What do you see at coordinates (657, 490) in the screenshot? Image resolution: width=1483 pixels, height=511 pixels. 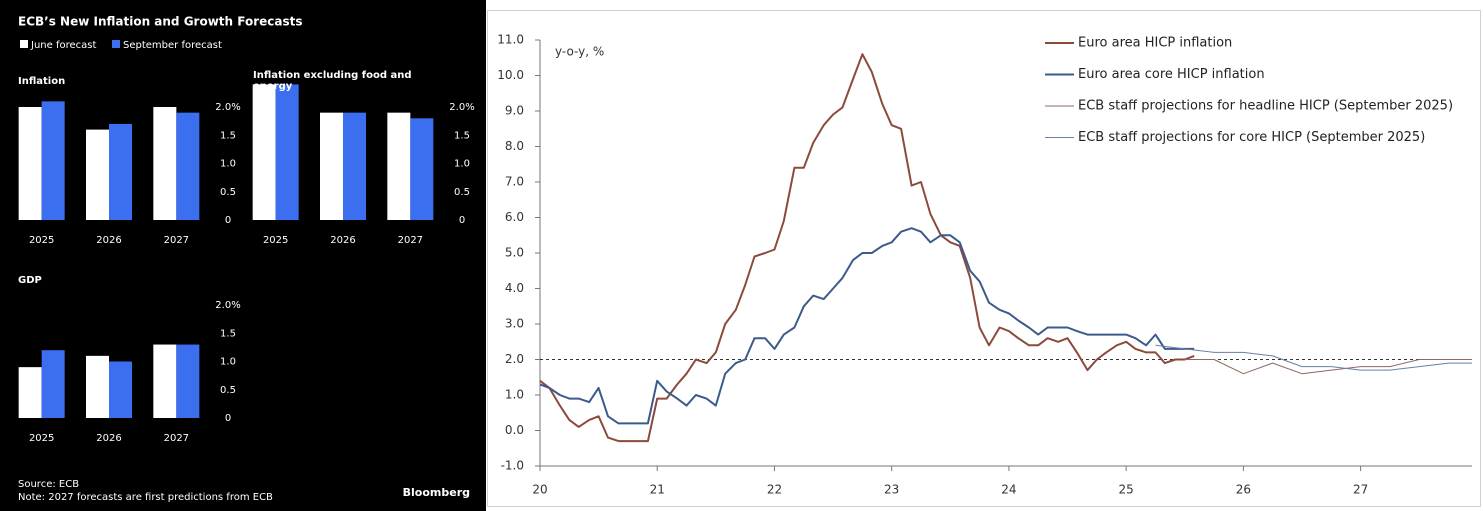 I see `x-tick-label: 21` at bounding box center [657, 490].